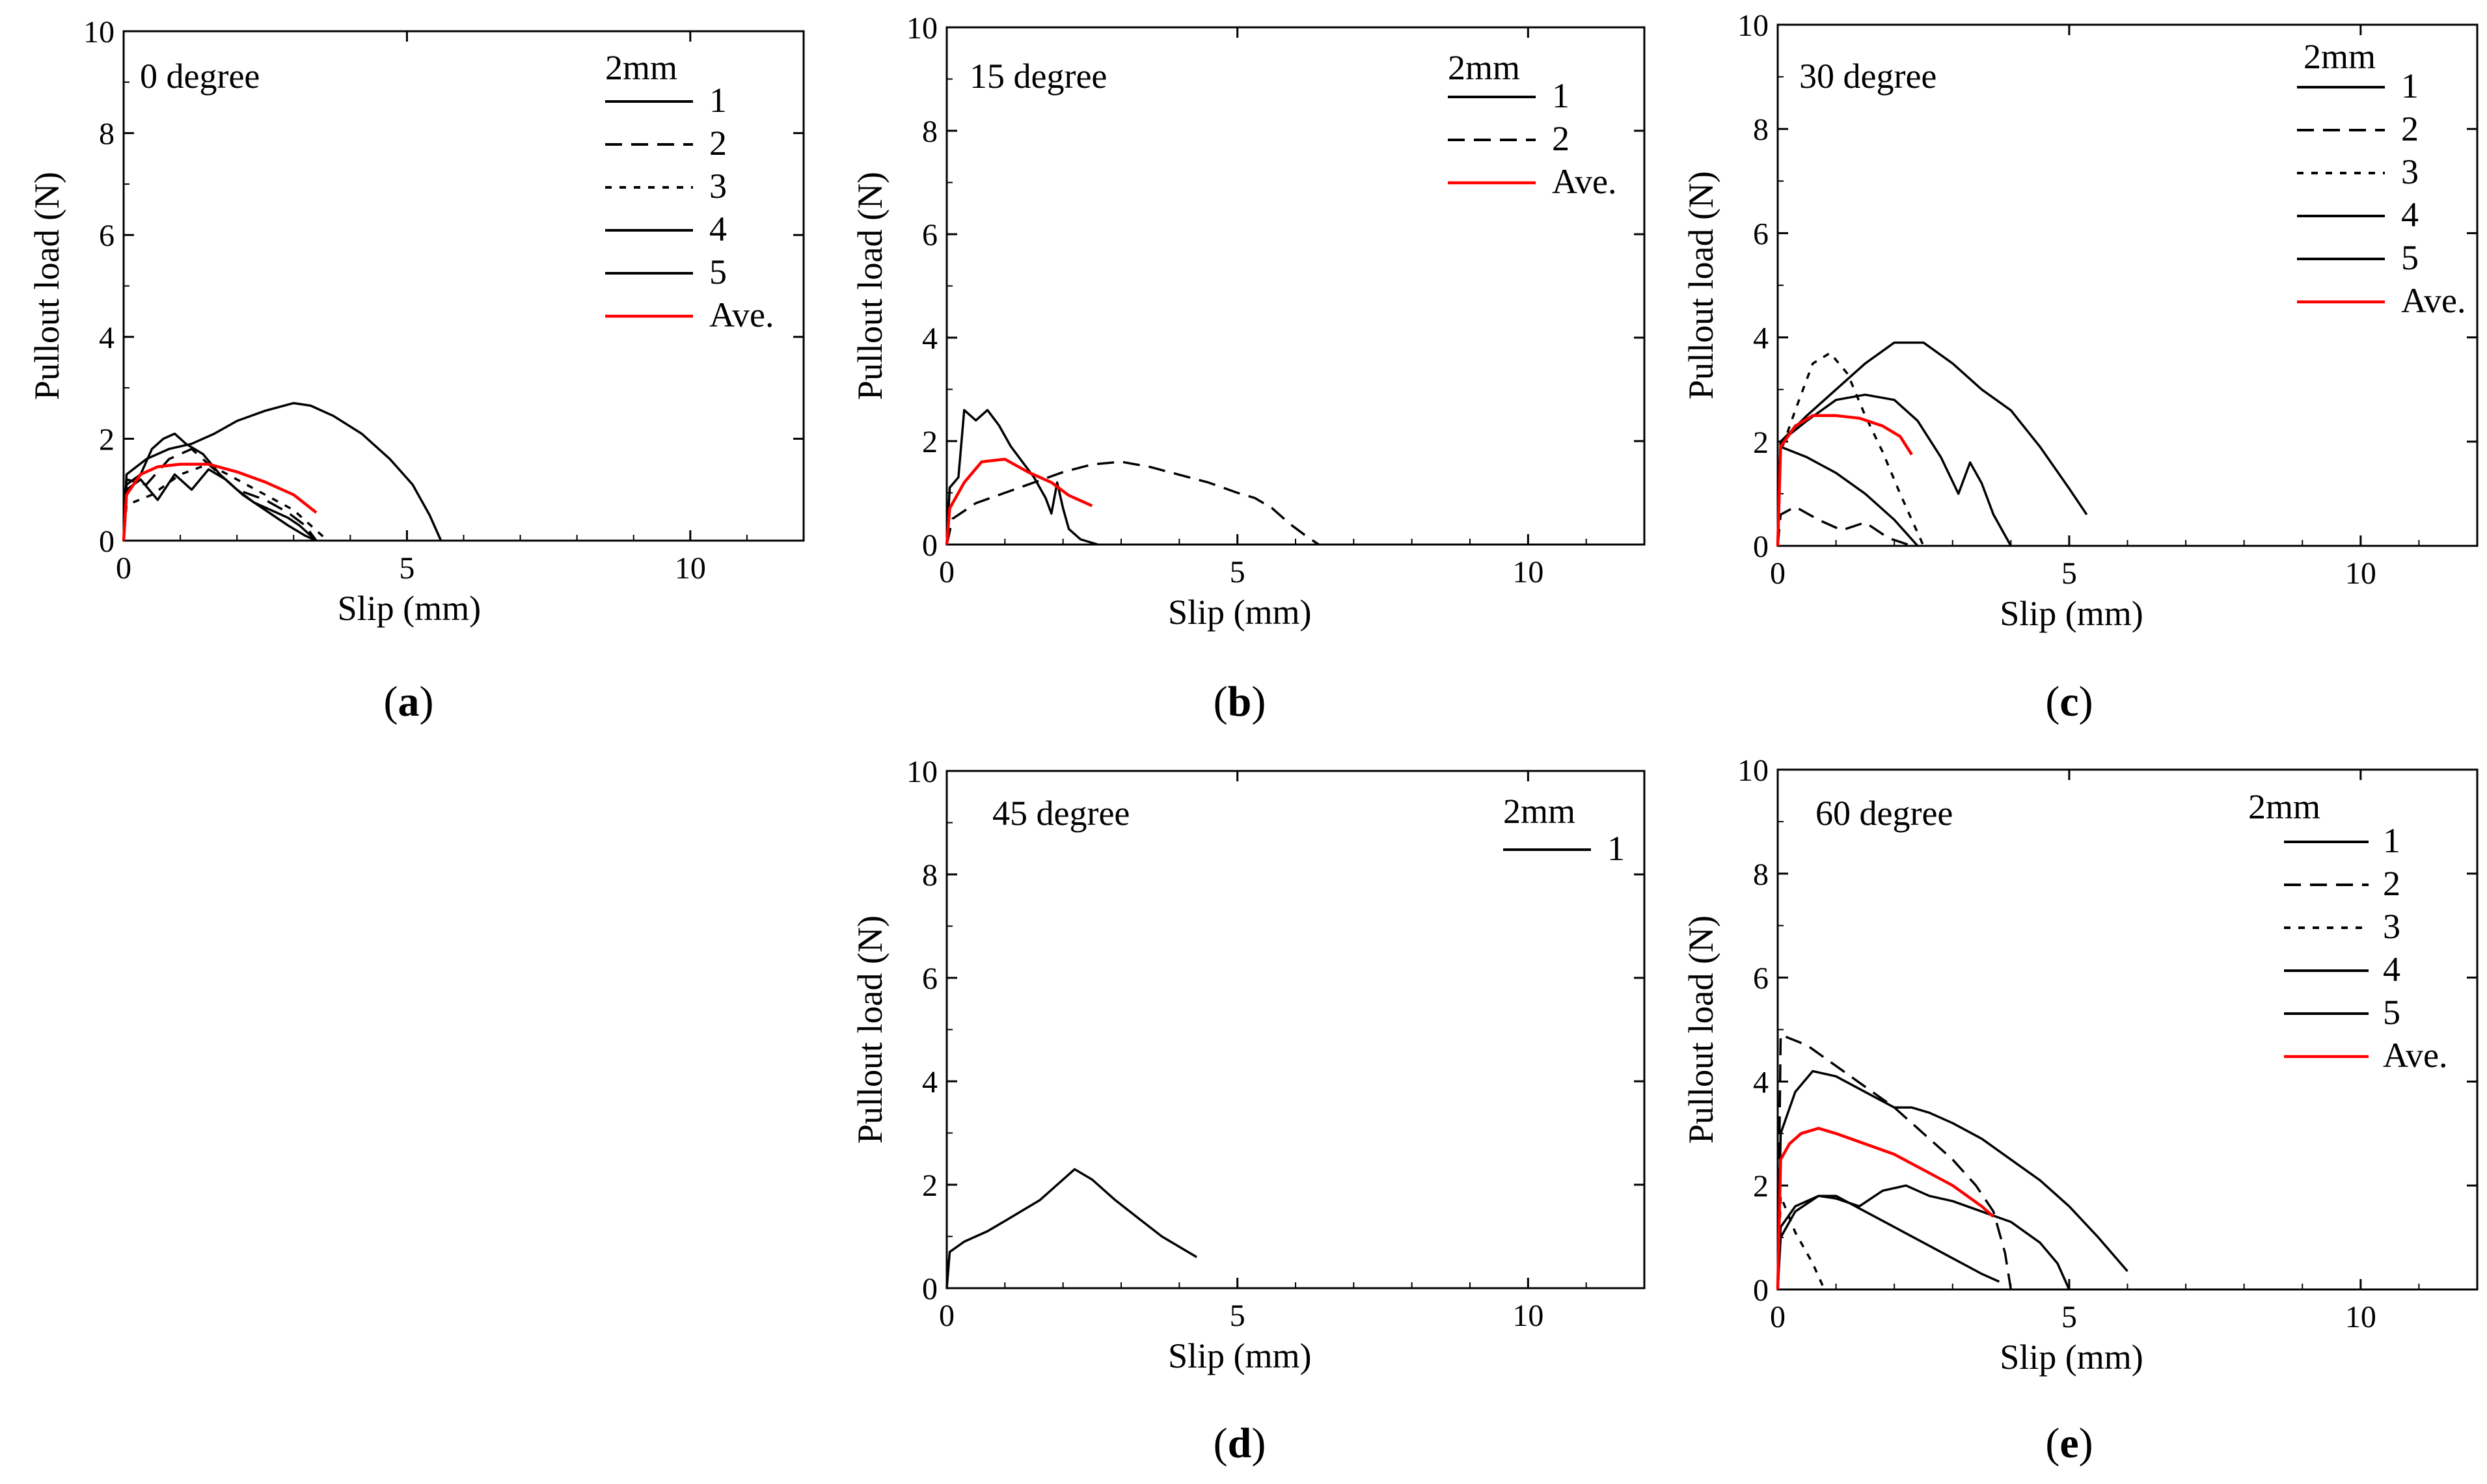 The height and width of the screenshot is (1484, 2487). Describe the element at coordinates (200, 76) in the screenshot. I see `angle-annotation: 0 degree` at that location.